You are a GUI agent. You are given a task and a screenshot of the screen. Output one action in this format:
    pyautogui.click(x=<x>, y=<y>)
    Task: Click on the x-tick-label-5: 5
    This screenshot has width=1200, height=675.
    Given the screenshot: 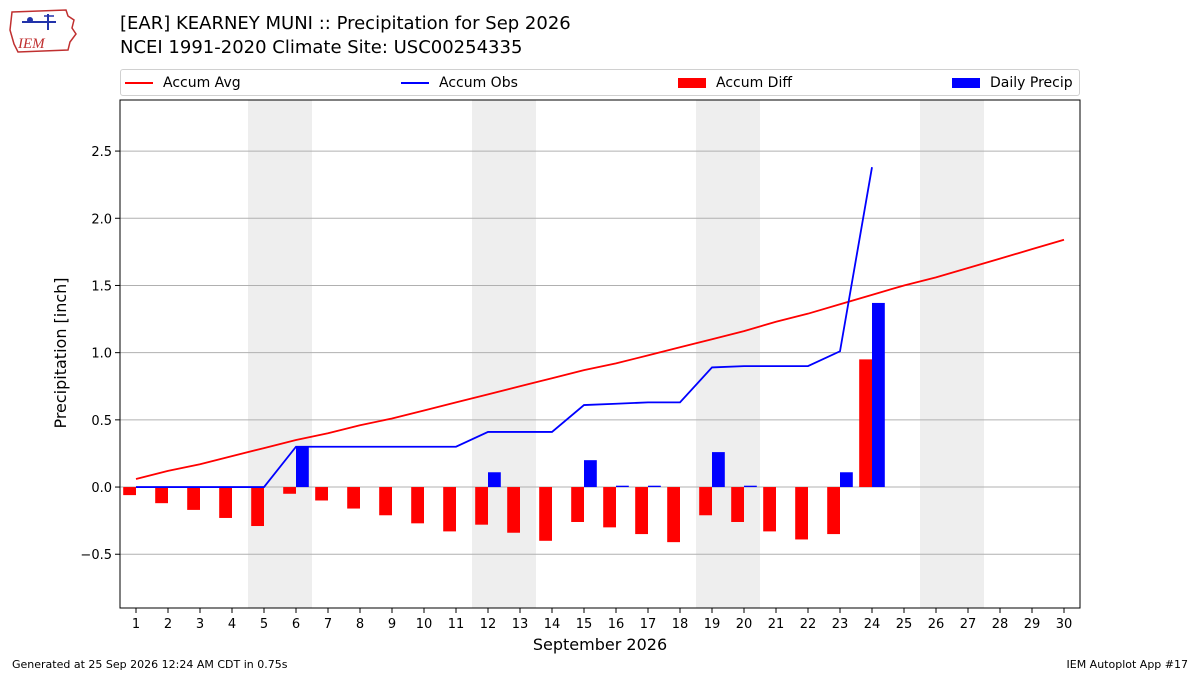 What is the action you would take?
    pyautogui.click(x=264, y=624)
    